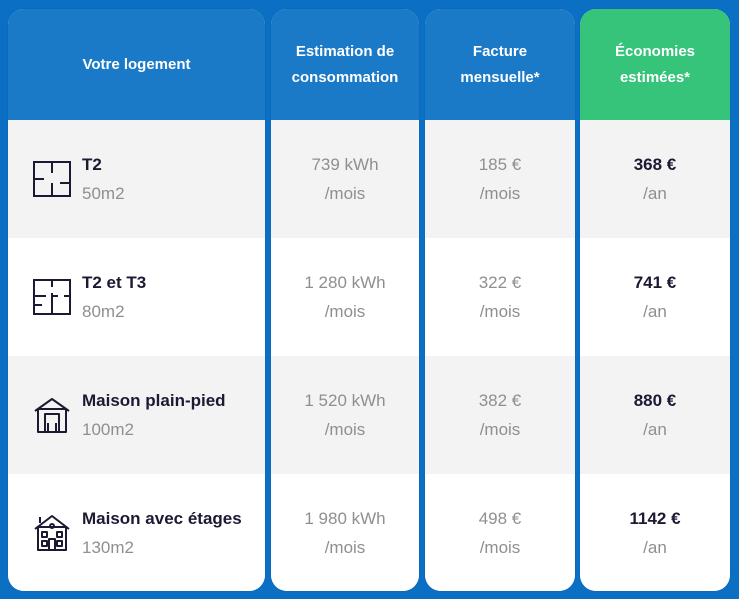 The width and height of the screenshot is (739, 599). I want to click on header-economies: Économies estimées*, so click(655, 64).